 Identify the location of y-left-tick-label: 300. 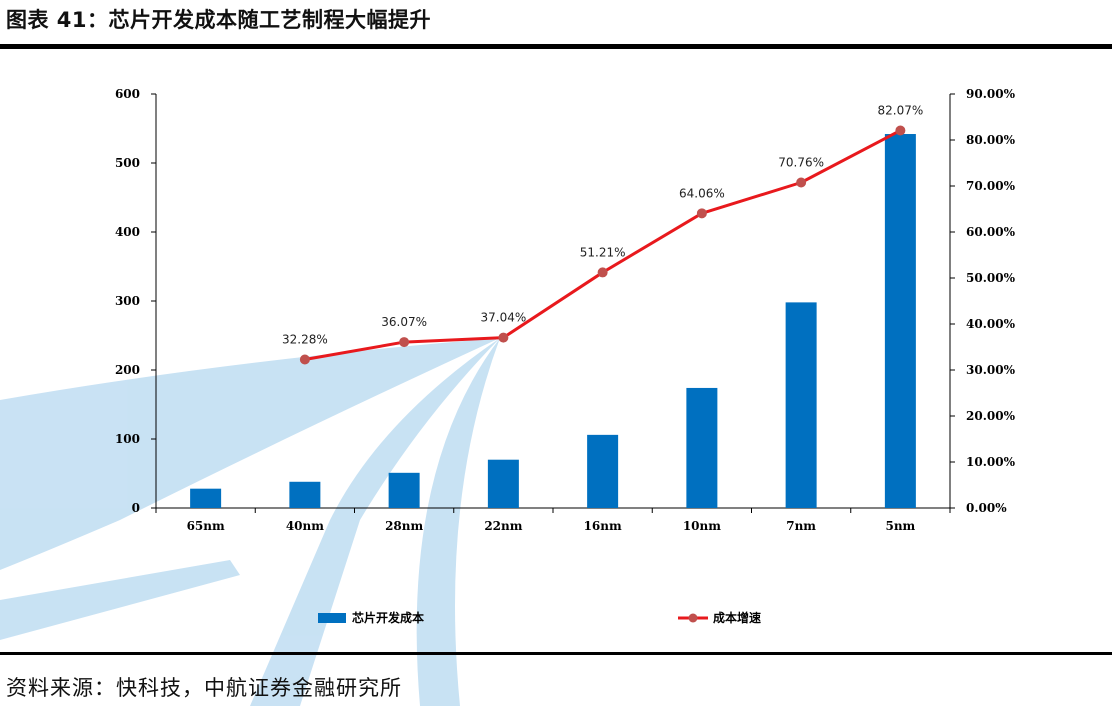
(127, 301).